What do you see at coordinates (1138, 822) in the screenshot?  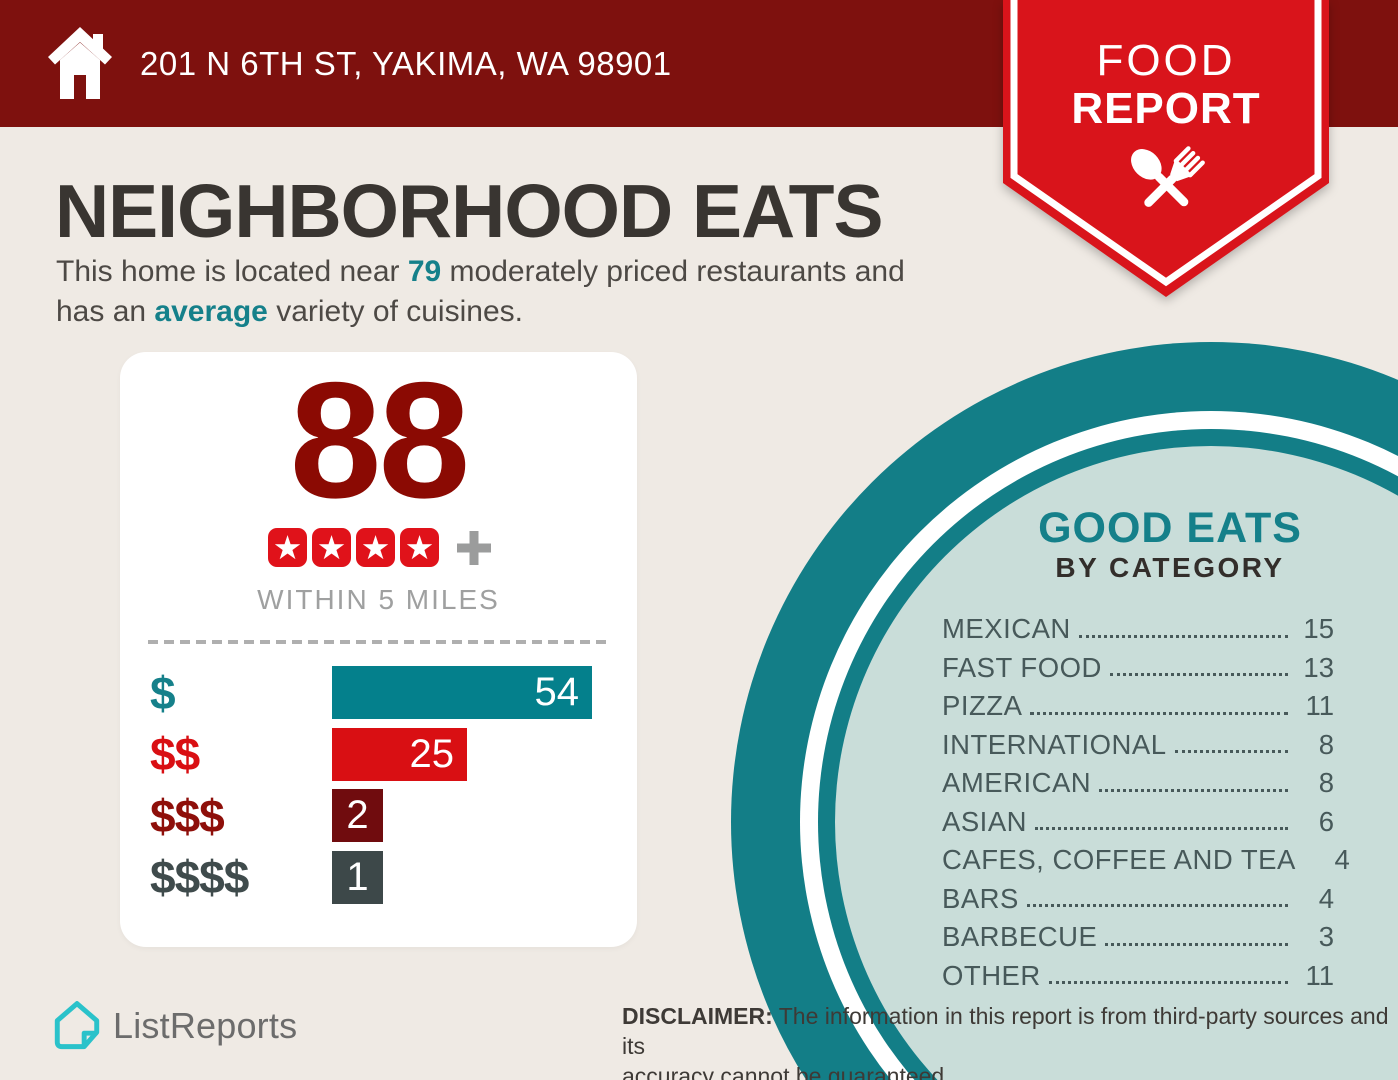 I see `category-row: ASIAN 6` at bounding box center [1138, 822].